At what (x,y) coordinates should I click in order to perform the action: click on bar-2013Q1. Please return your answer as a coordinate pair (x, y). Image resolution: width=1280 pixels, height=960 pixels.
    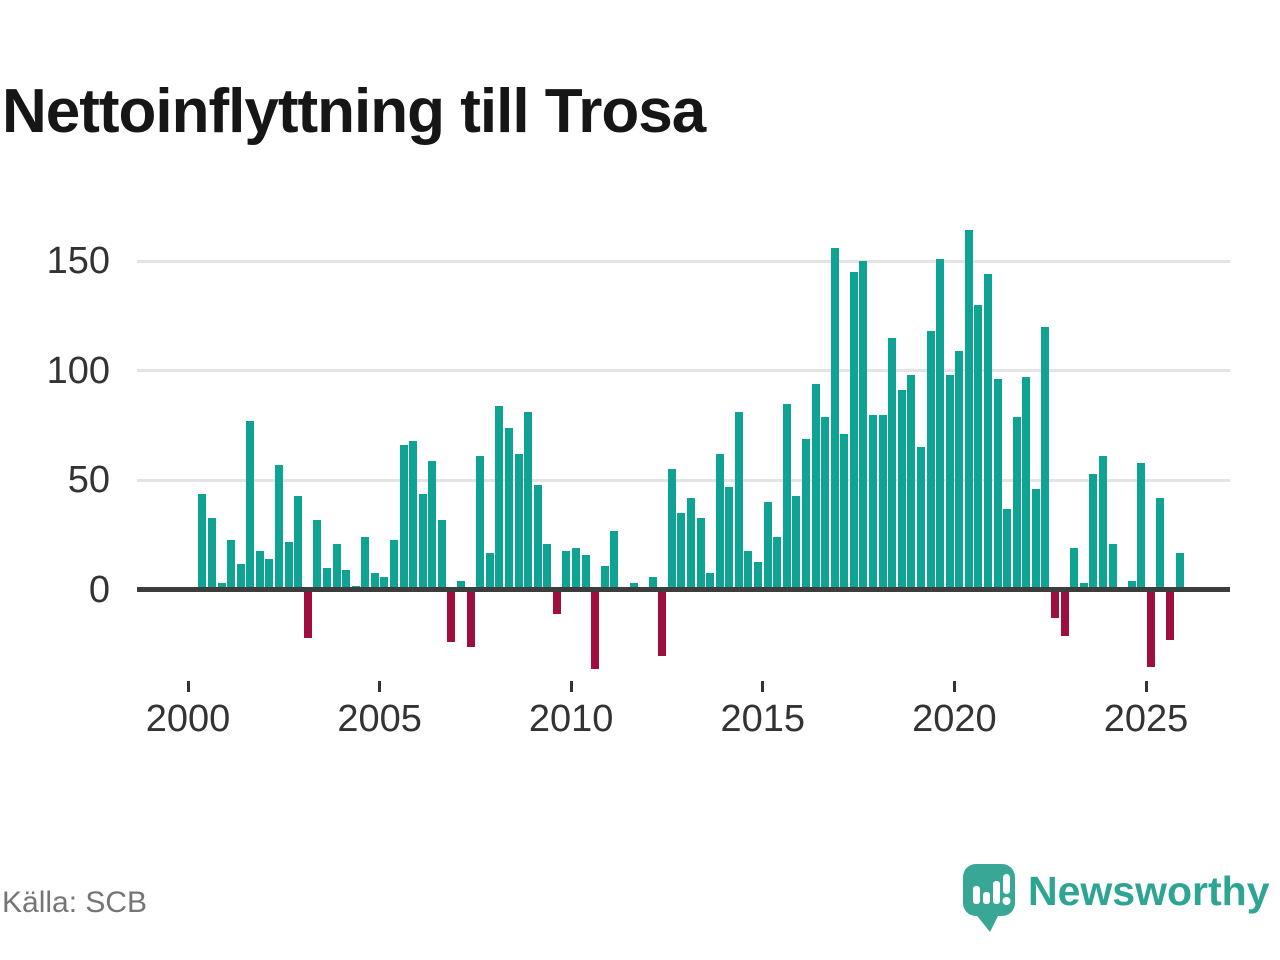
    Looking at the image, I should click on (691, 543).